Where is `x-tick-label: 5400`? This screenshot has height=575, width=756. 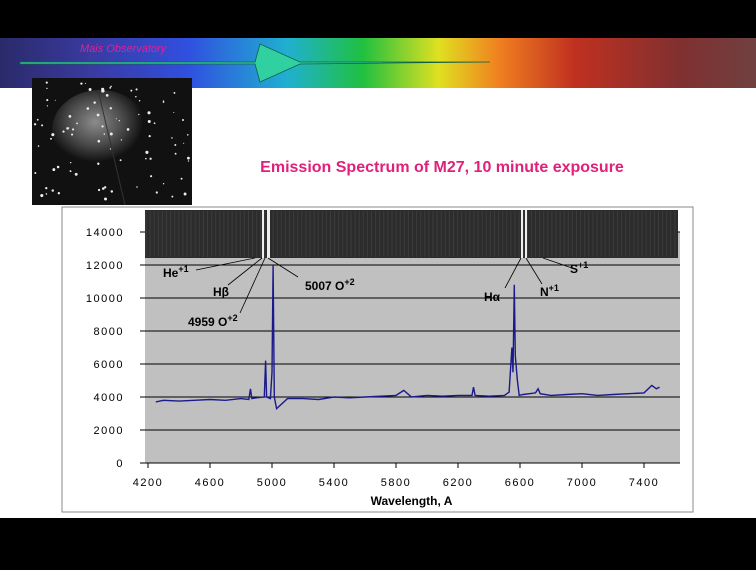 x-tick-label: 5400 is located at coordinates (334, 483).